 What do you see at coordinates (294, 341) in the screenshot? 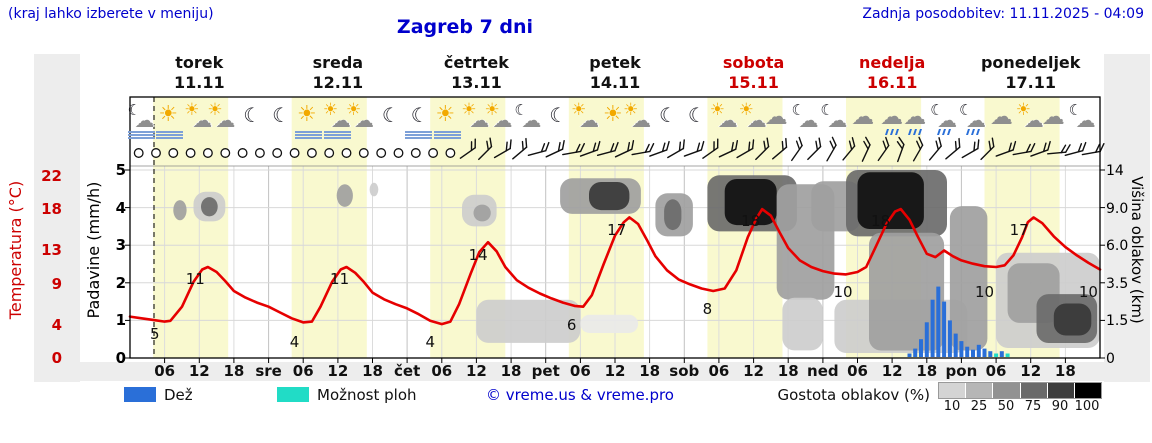
I see `temperature-min-label: 4` at bounding box center [294, 341].